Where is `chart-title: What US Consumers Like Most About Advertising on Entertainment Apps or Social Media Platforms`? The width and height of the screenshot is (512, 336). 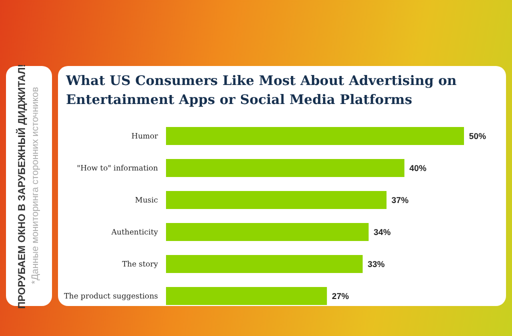
chart-title: What US Consumers Like Most About Advertising on Entertainment Apps or Social Media Platforms is located at coordinates (262, 91).